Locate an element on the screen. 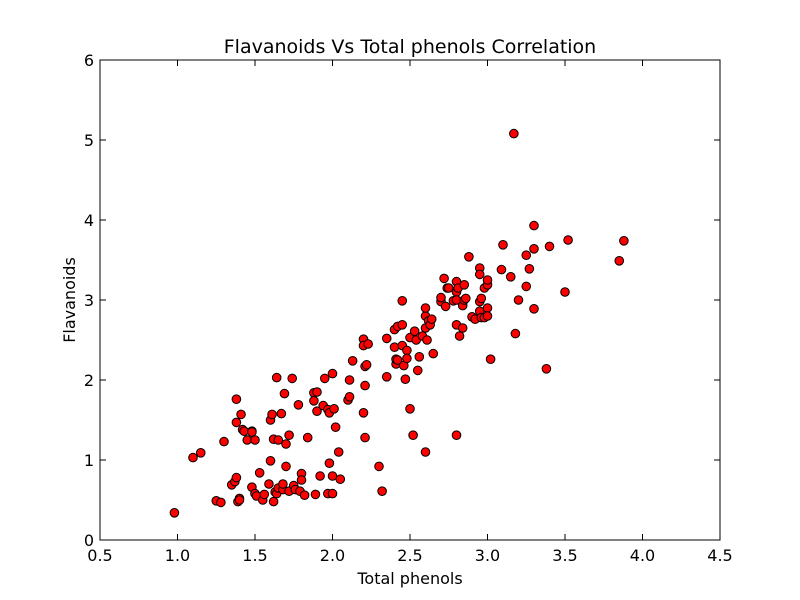 The image size is (800, 600). y-tick-label: 6 is located at coordinates (89, 60).